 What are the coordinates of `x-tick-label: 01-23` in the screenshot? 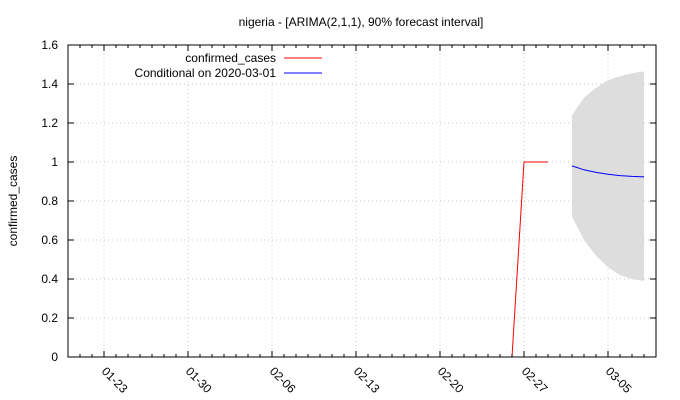 It's located at (115, 380).